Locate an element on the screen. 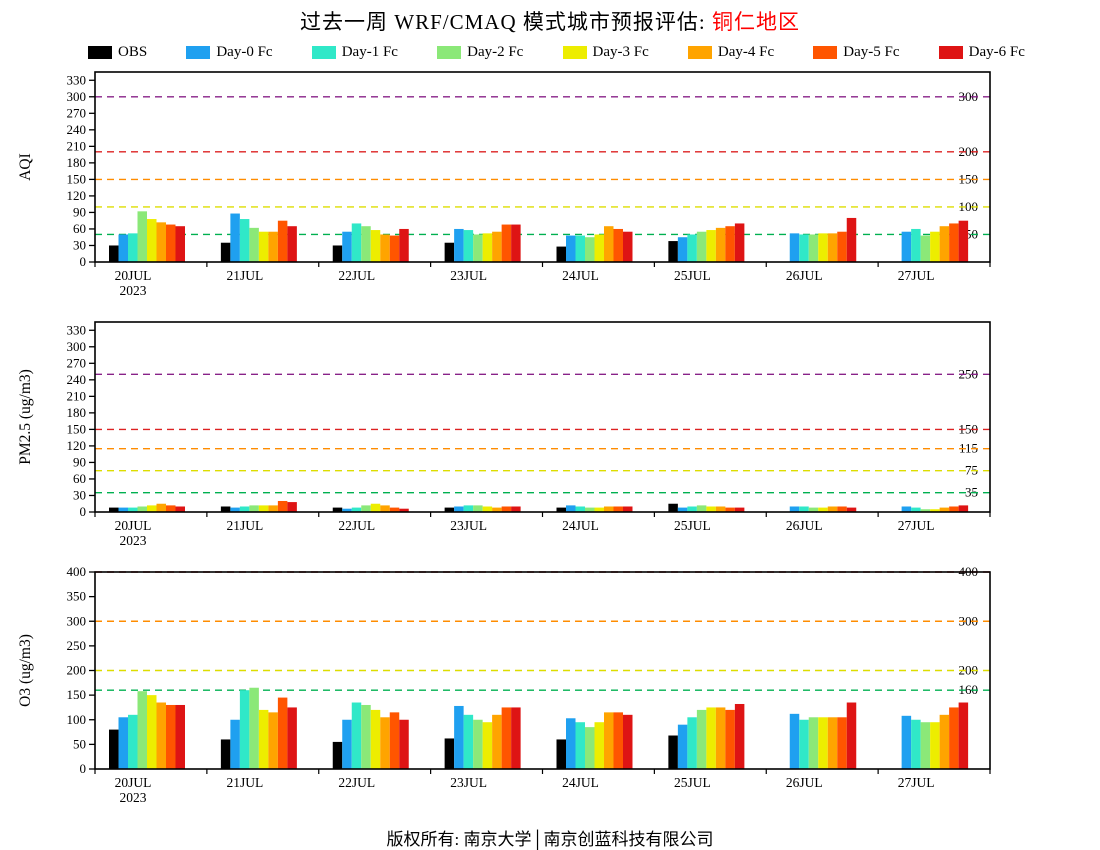 The image size is (1100, 850). y-tick-label: 90 is located at coordinates (79, 461).